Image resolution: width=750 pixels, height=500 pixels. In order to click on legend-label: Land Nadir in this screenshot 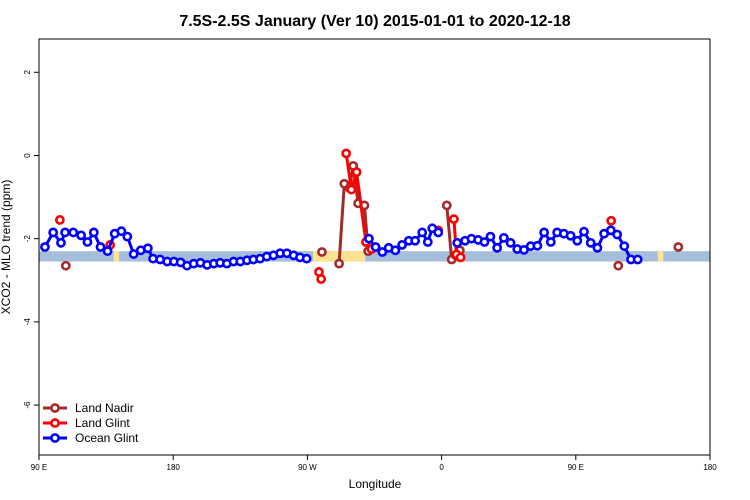, I will do `click(104, 408)`.